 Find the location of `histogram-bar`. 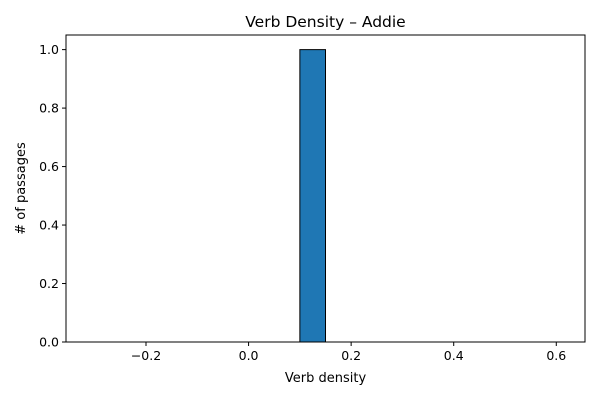

histogram-bar is located at coordinates (312, 196).